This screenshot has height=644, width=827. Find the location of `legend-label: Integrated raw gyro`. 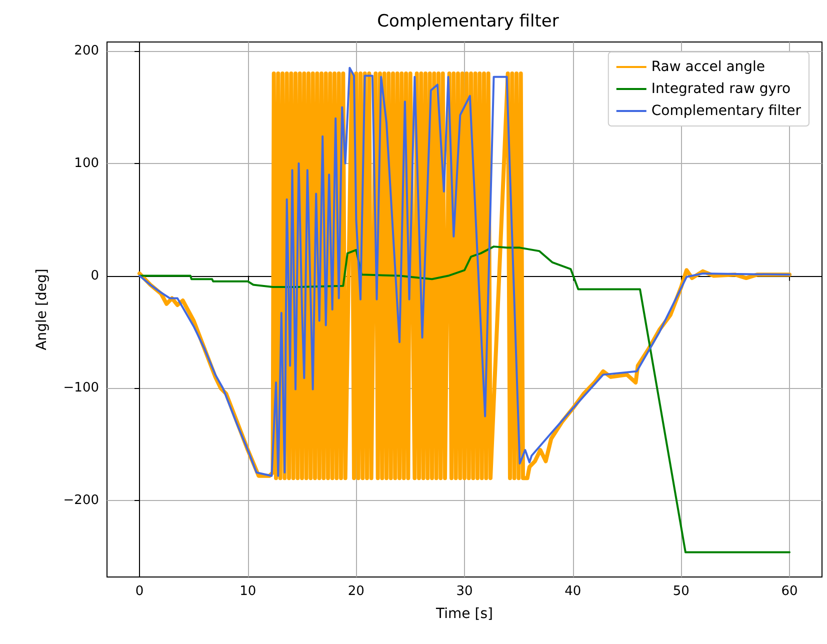

legend-label: Integrated raw gyro is located at coordinates (721, 89).